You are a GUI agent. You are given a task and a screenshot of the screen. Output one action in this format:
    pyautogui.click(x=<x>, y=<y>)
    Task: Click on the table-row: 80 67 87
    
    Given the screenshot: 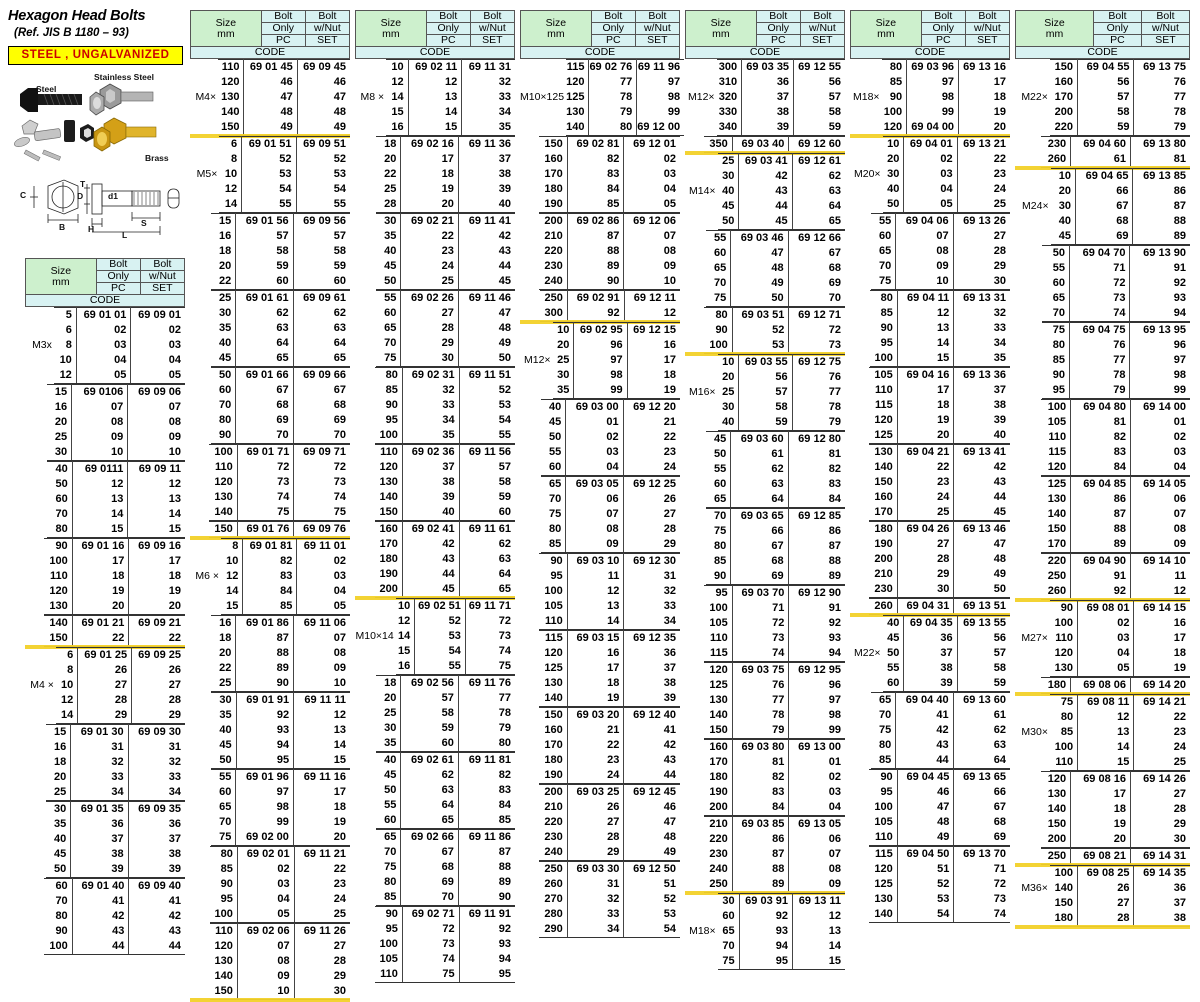 What is the action you would take?
    pyautogui.click(x=765, y=546)
    